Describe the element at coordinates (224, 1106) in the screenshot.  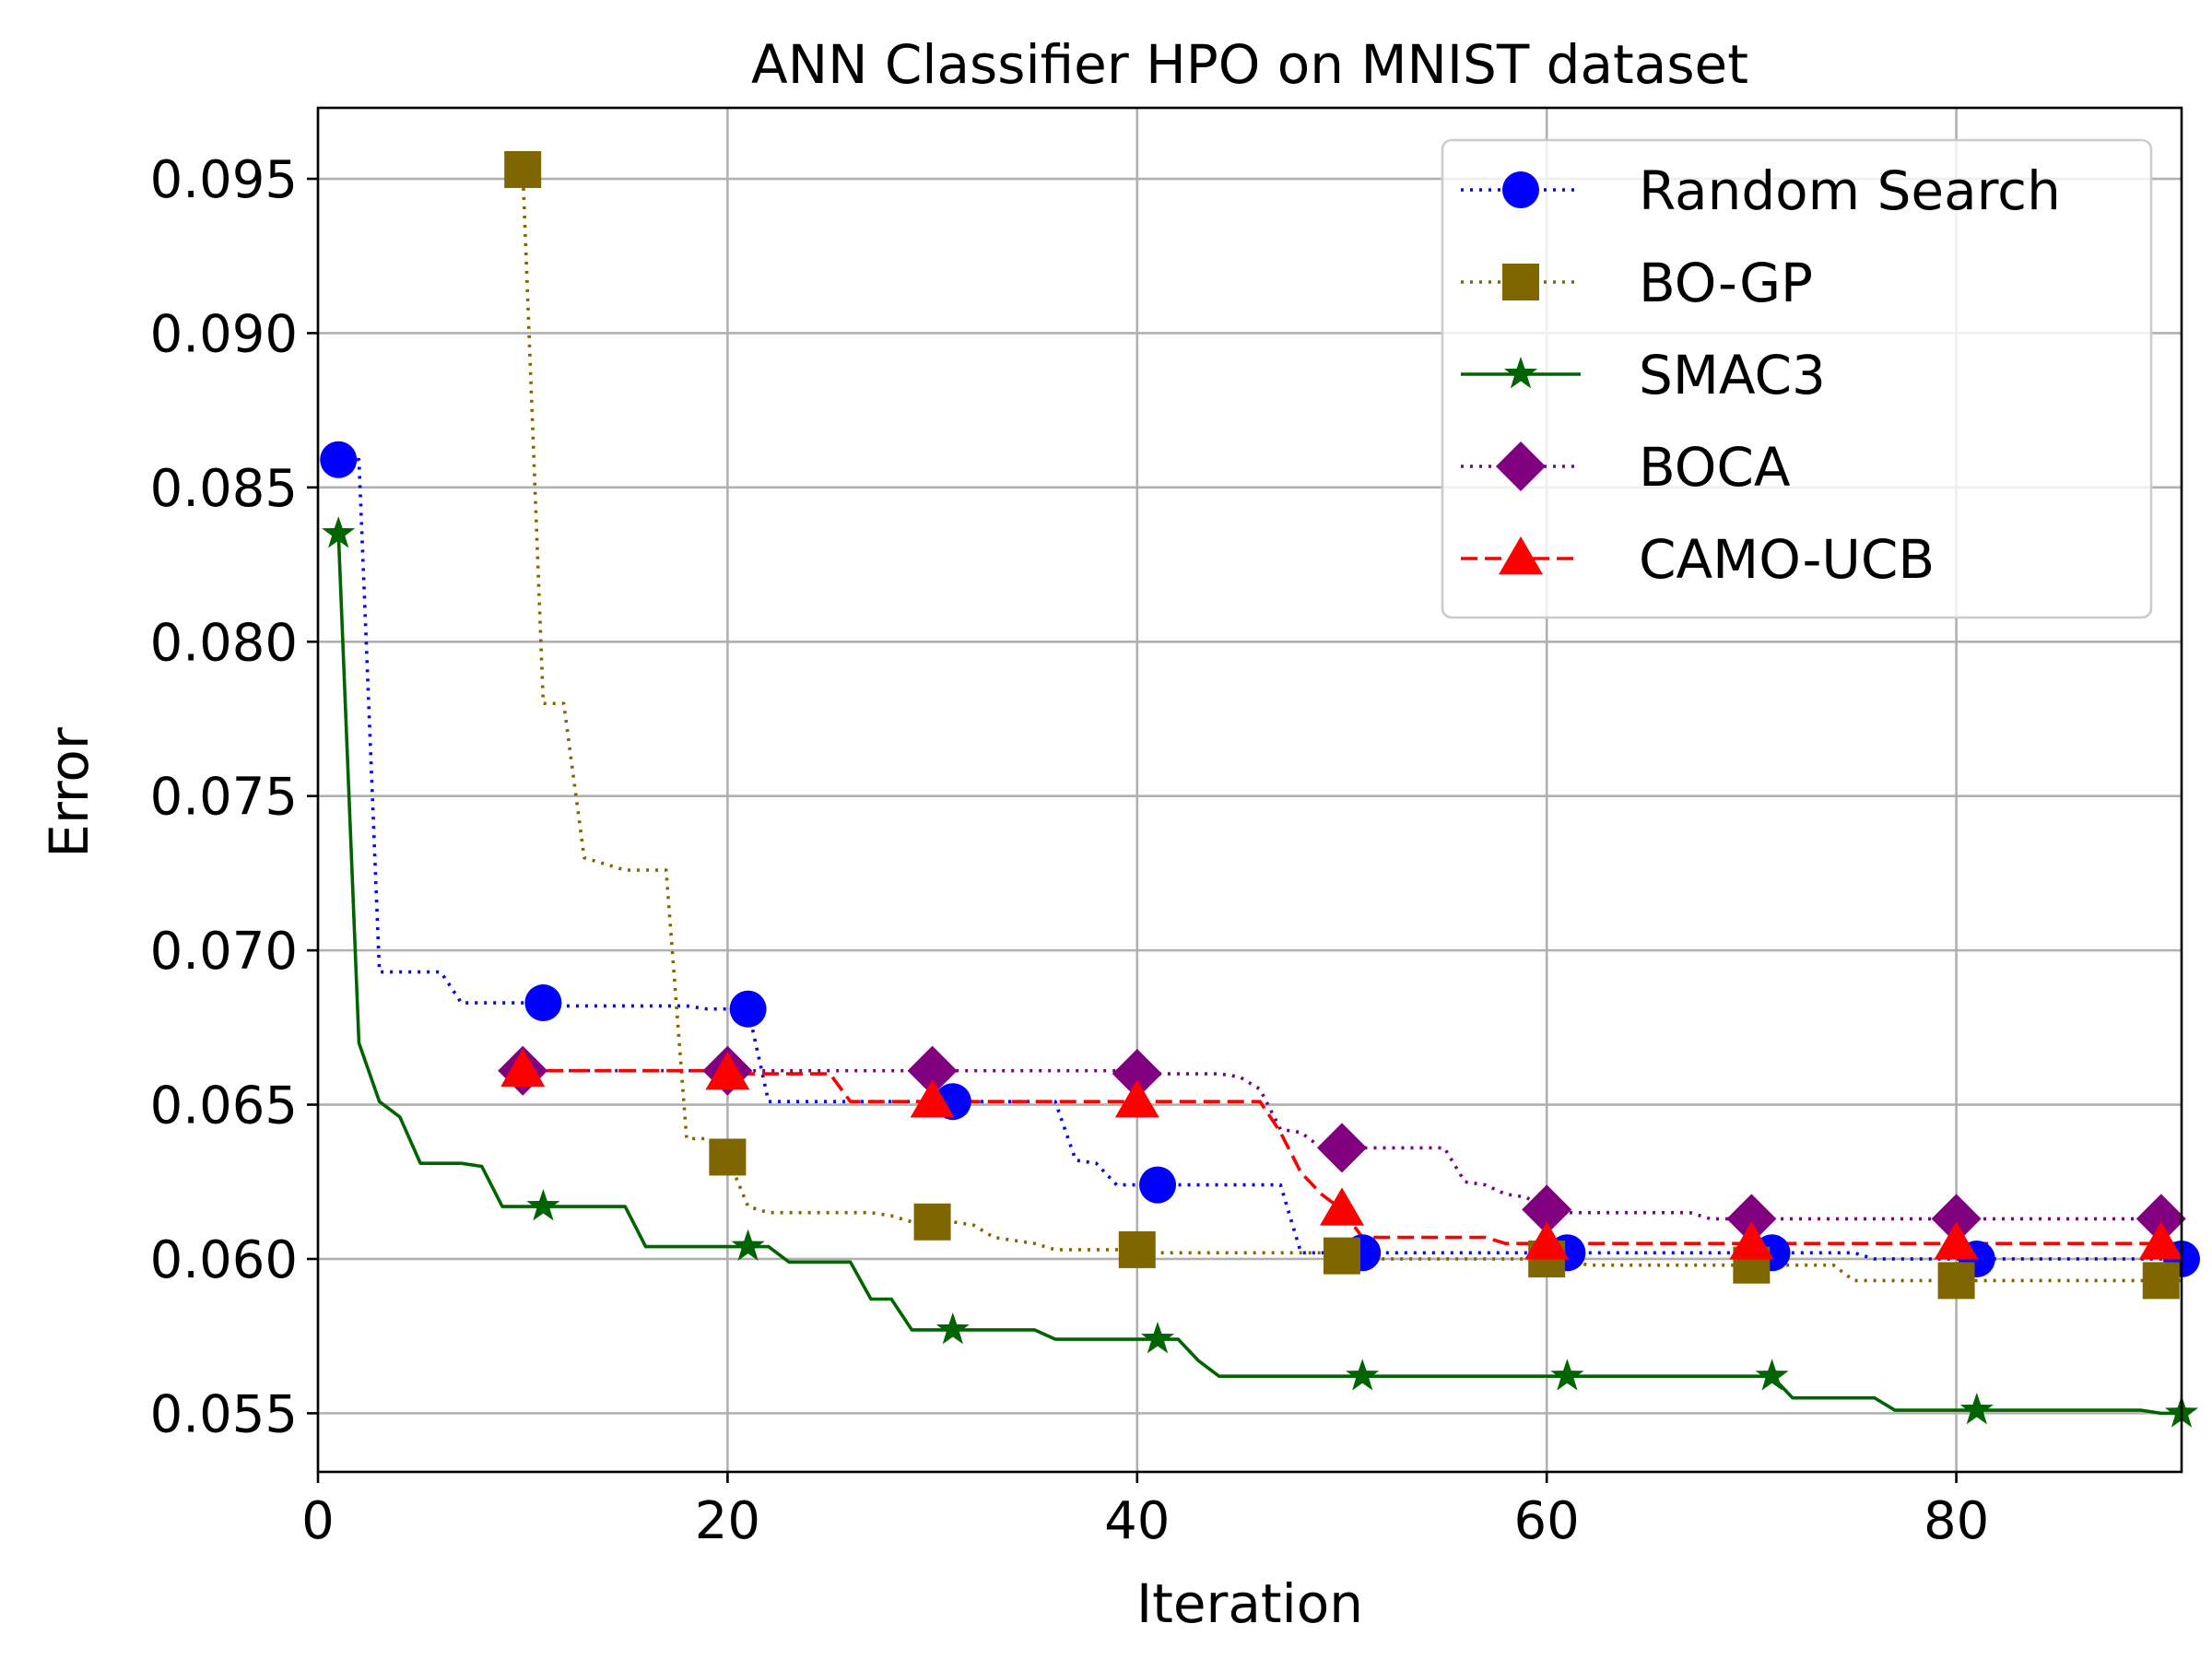
I see `y-tick-label: 0.065` at that location.